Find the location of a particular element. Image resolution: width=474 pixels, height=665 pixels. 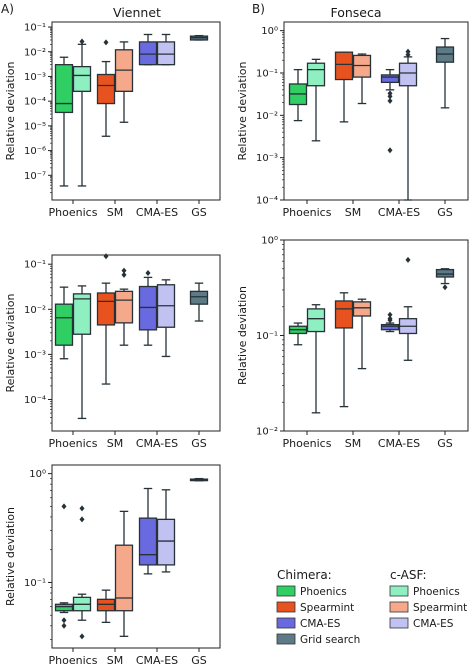

legend-title-chimera: Chimera: is located at coordinates (304, 575).